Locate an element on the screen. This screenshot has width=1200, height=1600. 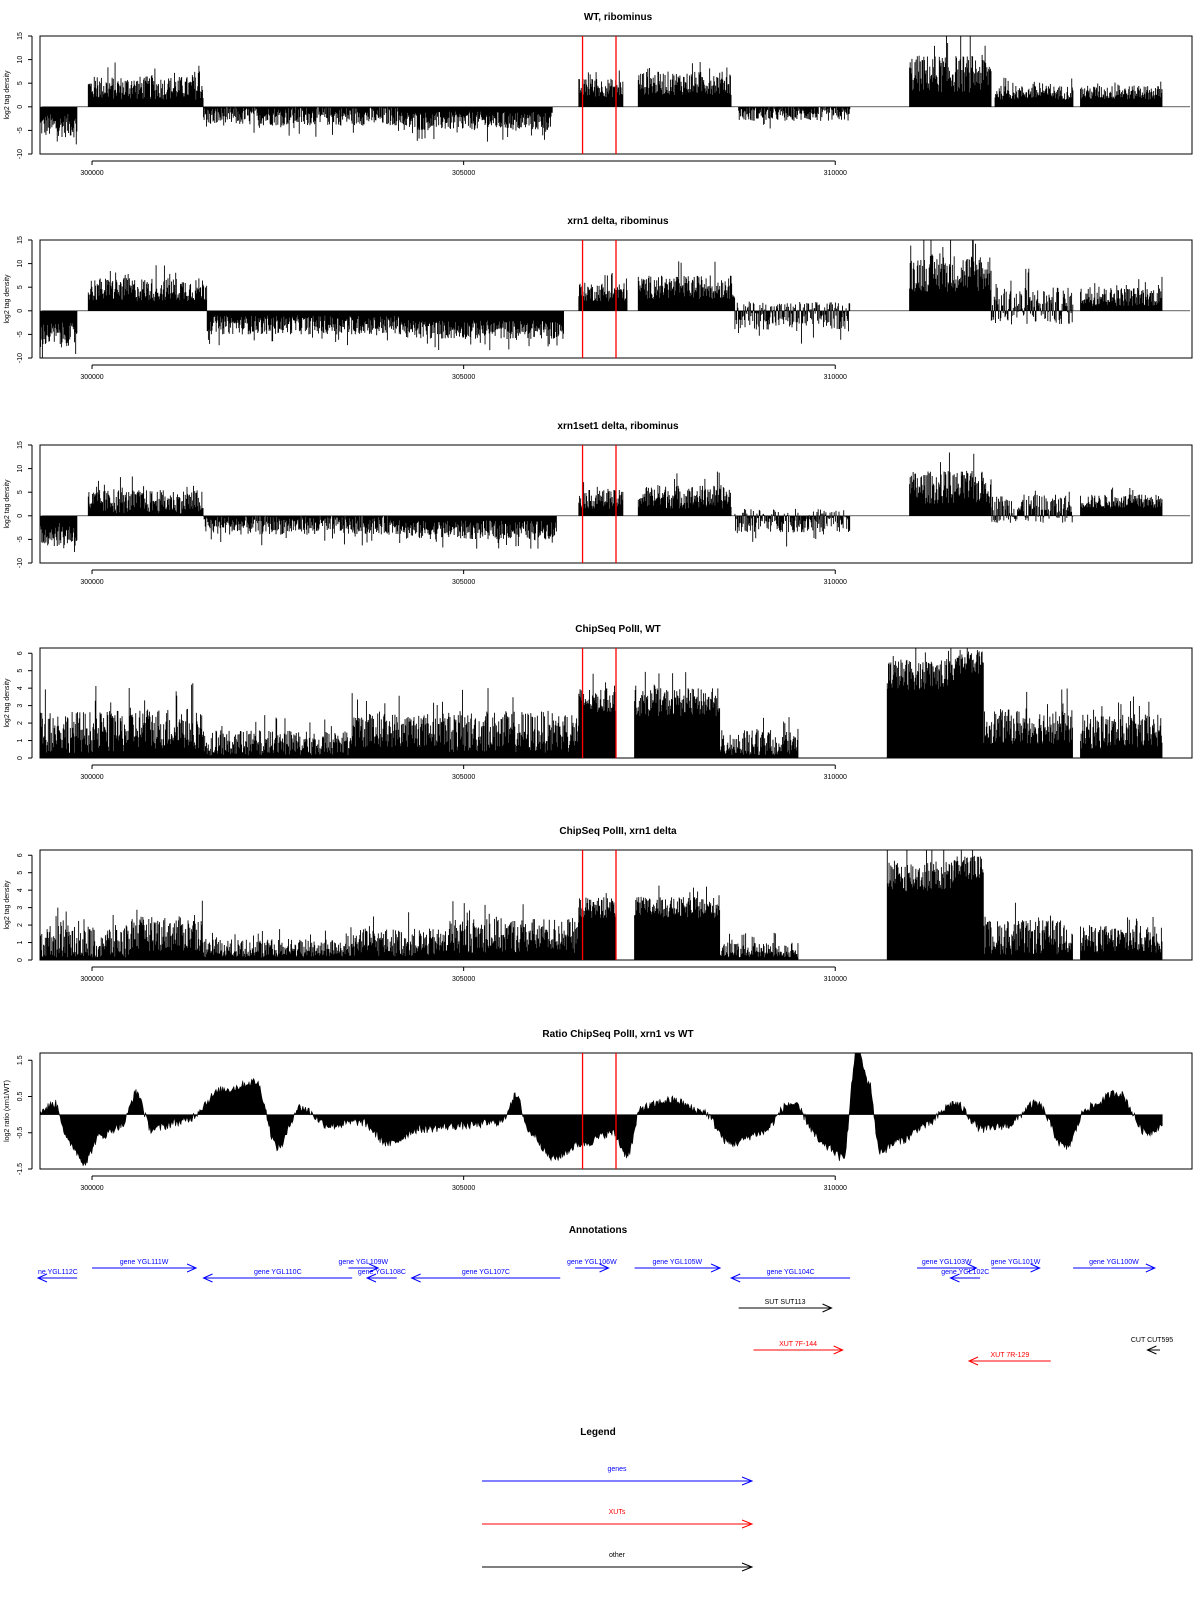
legend-label: XUTs is located at coordinates (617, 1512).